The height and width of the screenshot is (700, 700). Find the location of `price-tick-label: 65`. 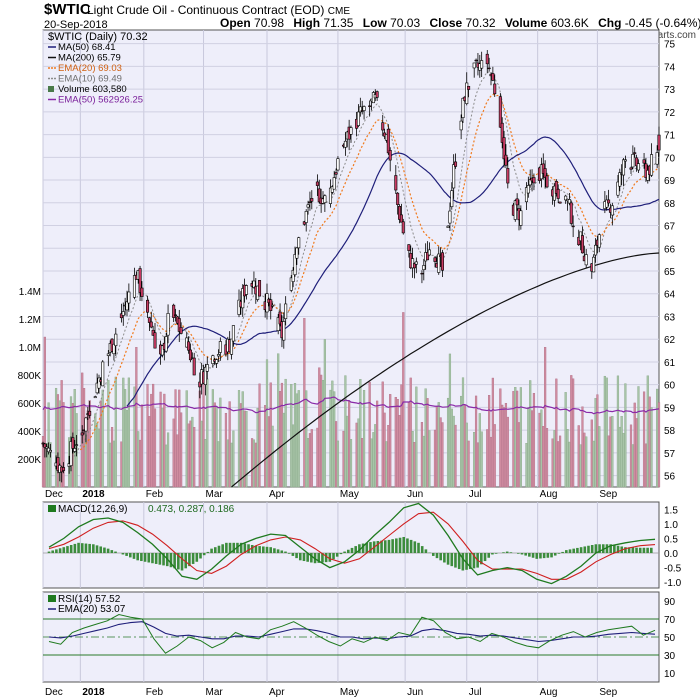

price-tick-label: 65 is located at coordinates (670, 272).